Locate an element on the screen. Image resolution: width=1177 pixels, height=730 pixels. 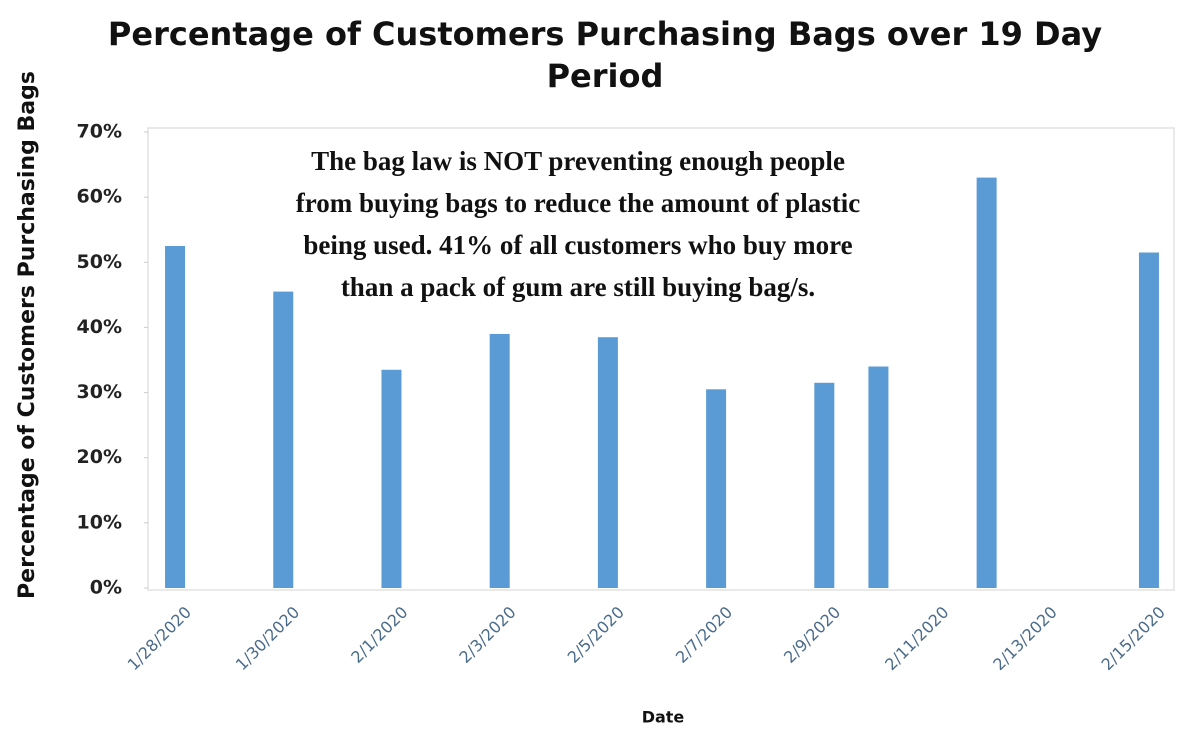
x-axis-label: Date is located at coordinates (663, 717).